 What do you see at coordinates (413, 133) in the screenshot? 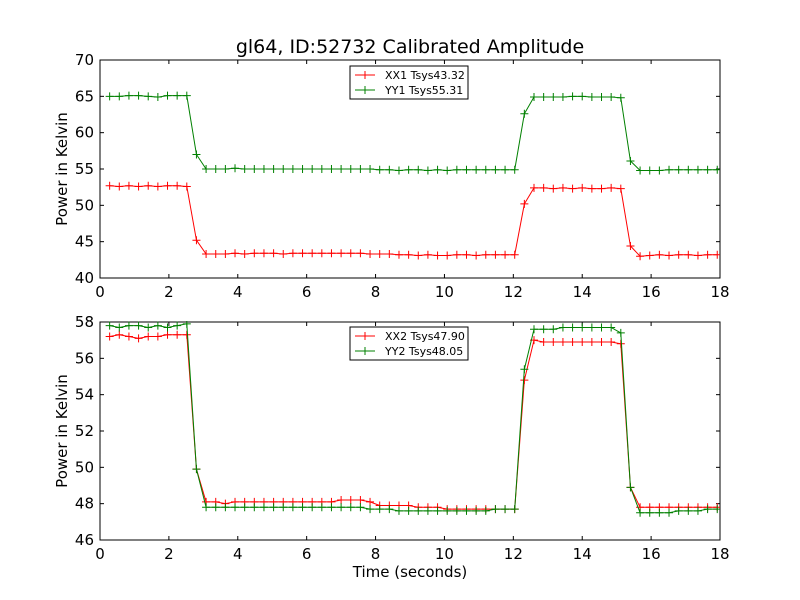
I see `series-line` at bounding box center [413, 133].